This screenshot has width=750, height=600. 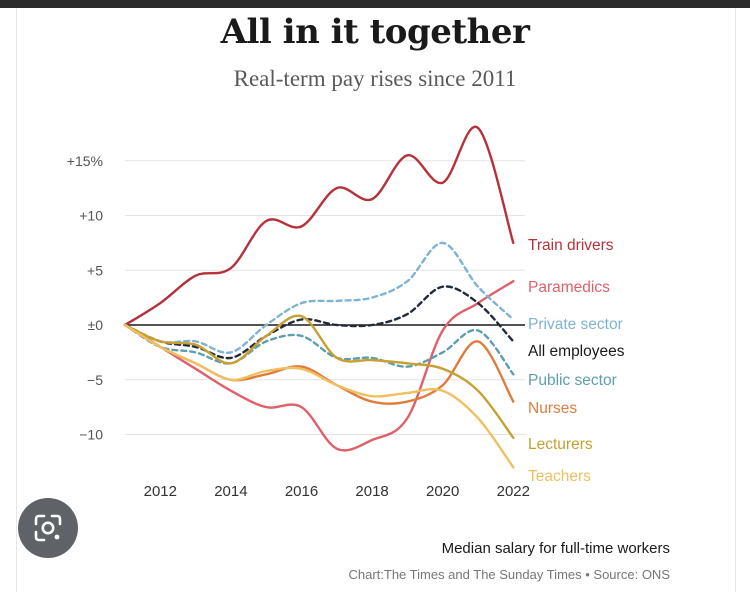 I want to click on series-line-lecturers, so click(x=319, y=376).